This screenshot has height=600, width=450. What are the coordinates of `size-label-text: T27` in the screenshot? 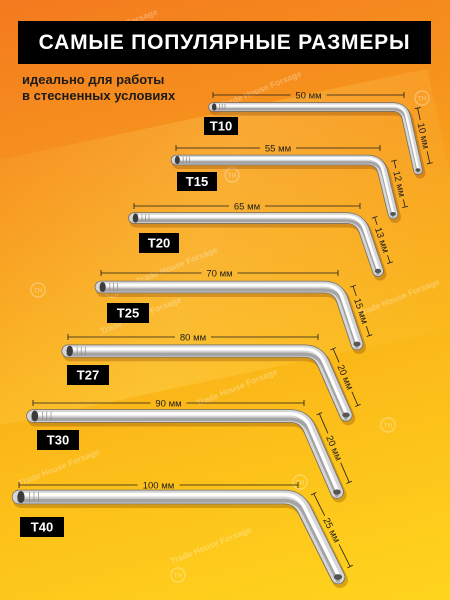 It's located at (88, 375).